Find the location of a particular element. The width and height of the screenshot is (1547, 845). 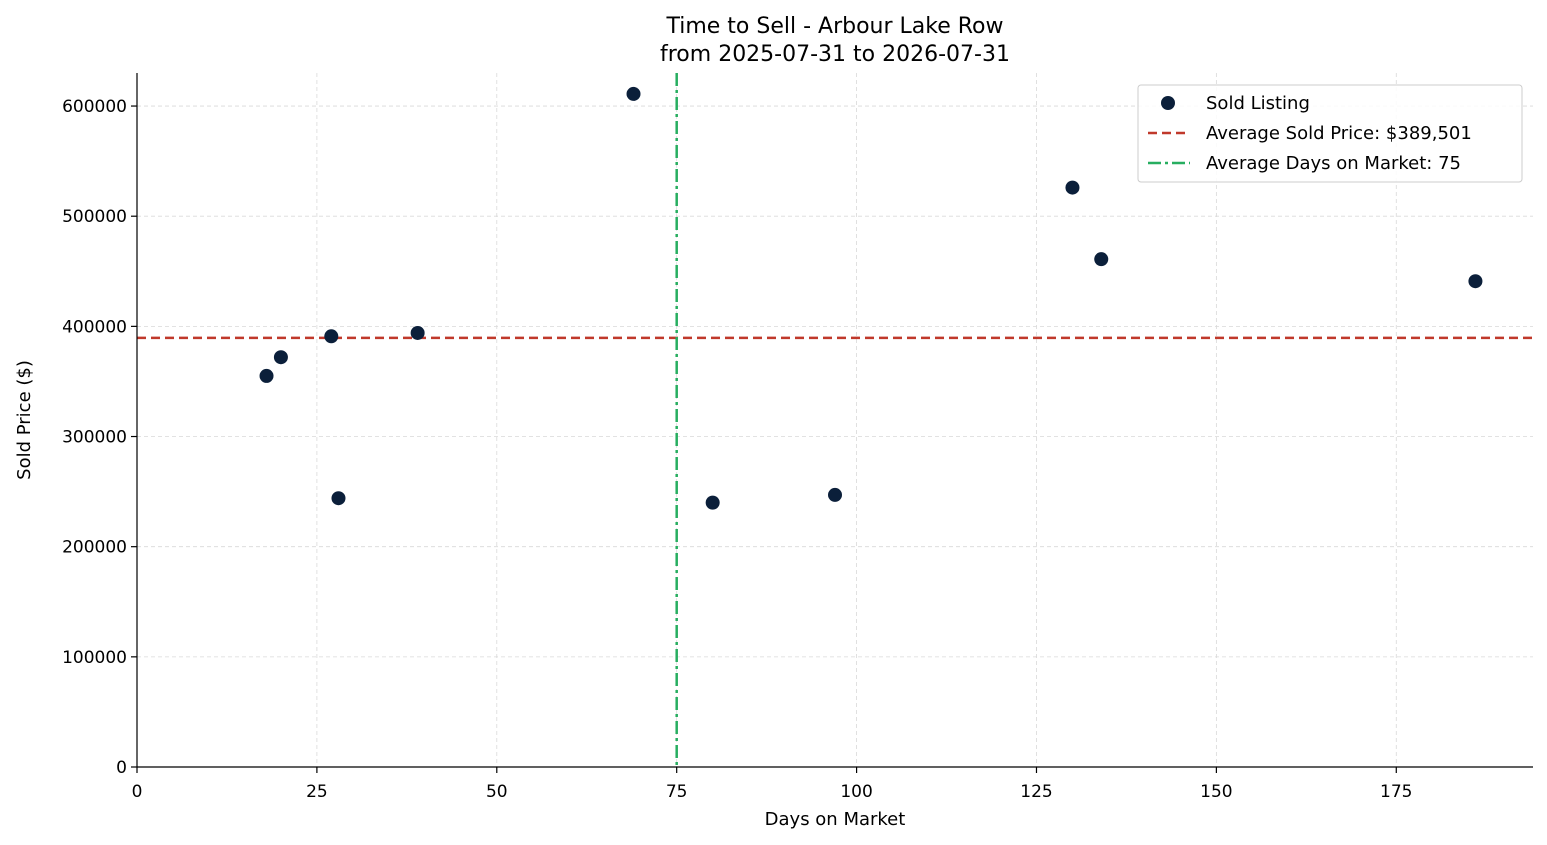

legend-entry-average-price: Average Sold Price: $389,501 is located at coordinates (1339, 133).